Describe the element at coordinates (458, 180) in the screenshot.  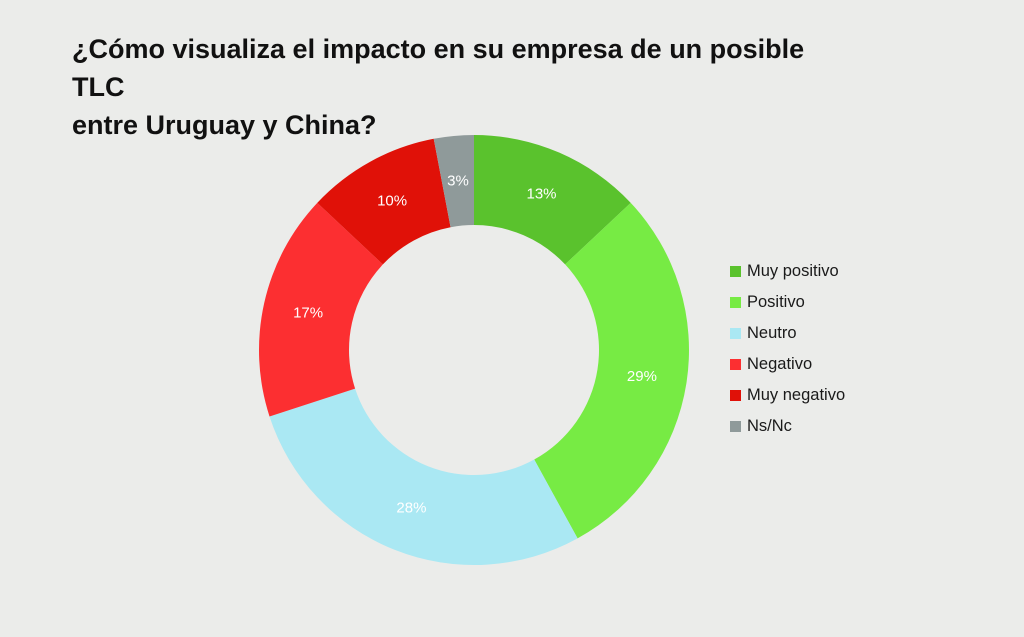
I see `data-label: 3%` at that location.